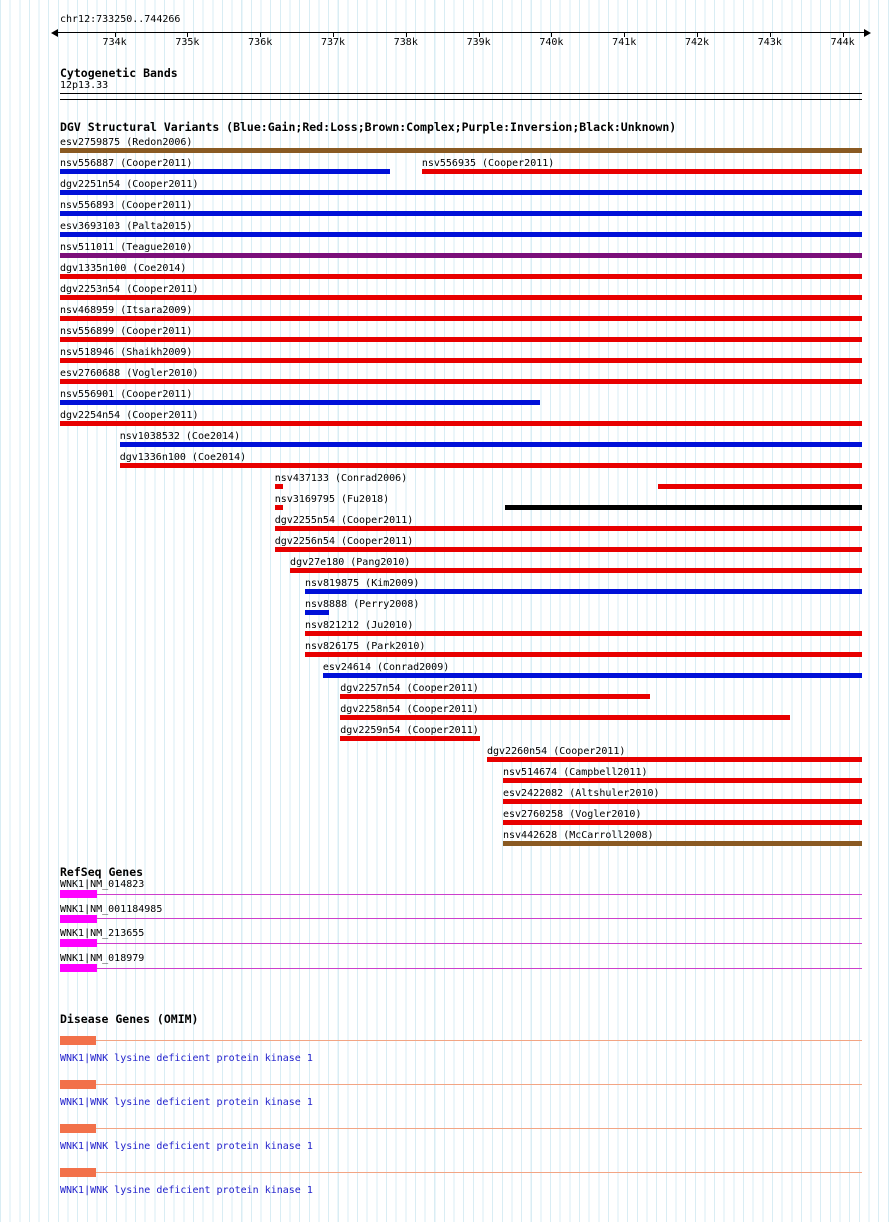  I want to click on variant-label: nsv1038532 (Coe2014), so click(180, 436).